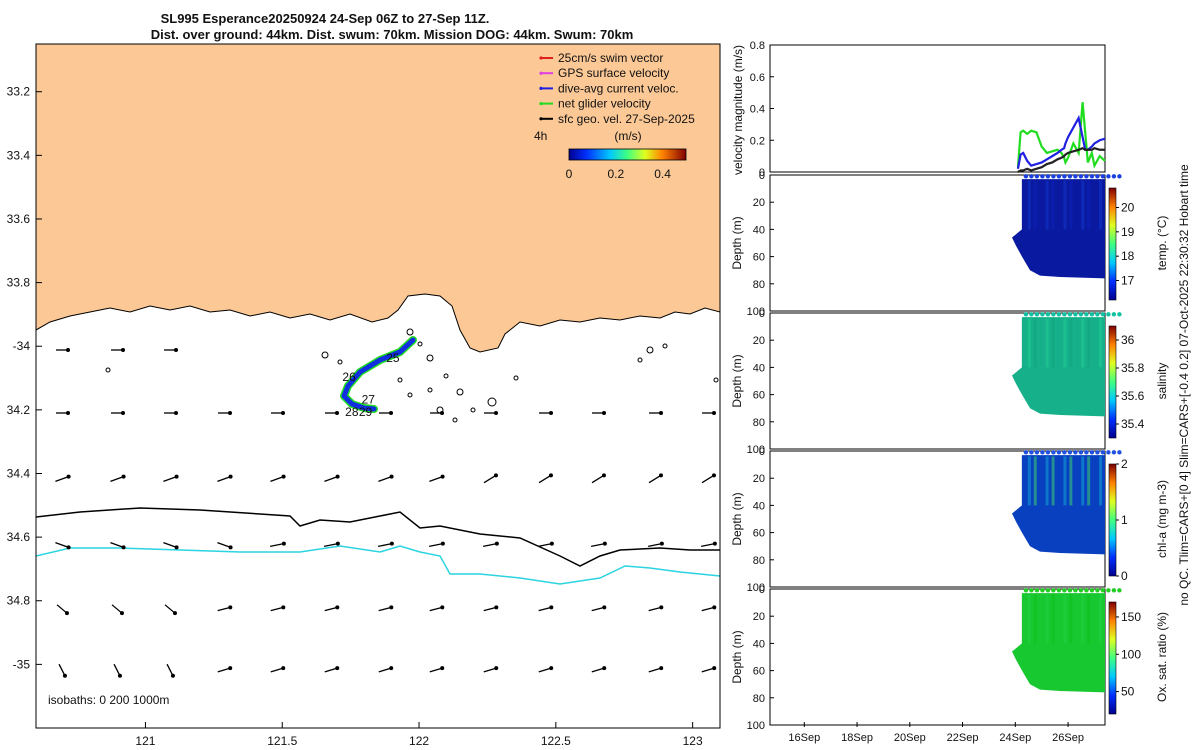  Describe the element at coordinates (19, 537) in the screenshot. I see `map-ytick-label: 34.6` at that location.